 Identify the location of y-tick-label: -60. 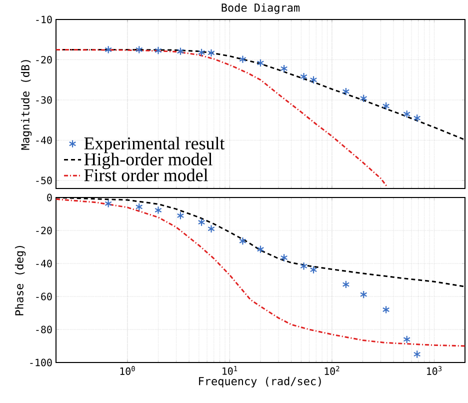
(44, 296).